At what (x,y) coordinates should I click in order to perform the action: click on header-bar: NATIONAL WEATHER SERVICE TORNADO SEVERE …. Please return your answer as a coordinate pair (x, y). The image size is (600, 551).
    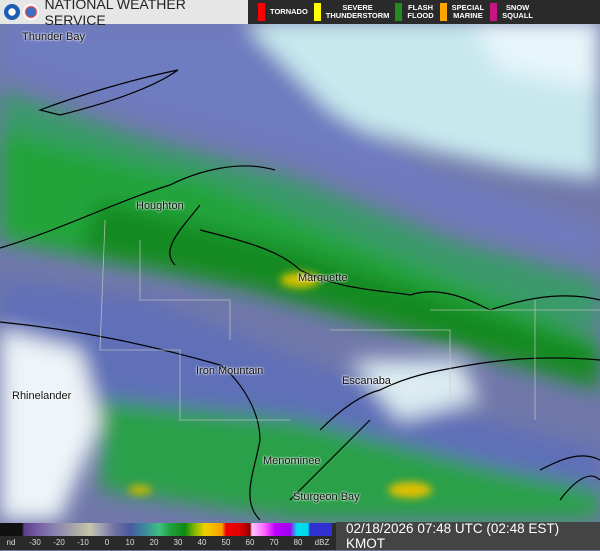
    Looking at the image, I should click on (300, 14).